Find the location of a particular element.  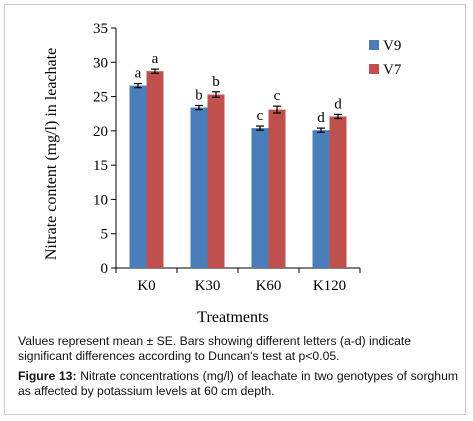

legend-swatch-v7 is located at coordinates (374, 69).